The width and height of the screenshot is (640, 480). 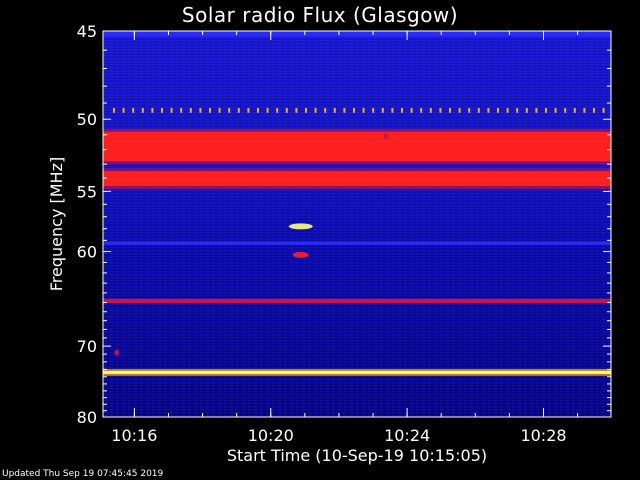 I want to click on y-tick-label-5: 80, so click(x=87, y=417).